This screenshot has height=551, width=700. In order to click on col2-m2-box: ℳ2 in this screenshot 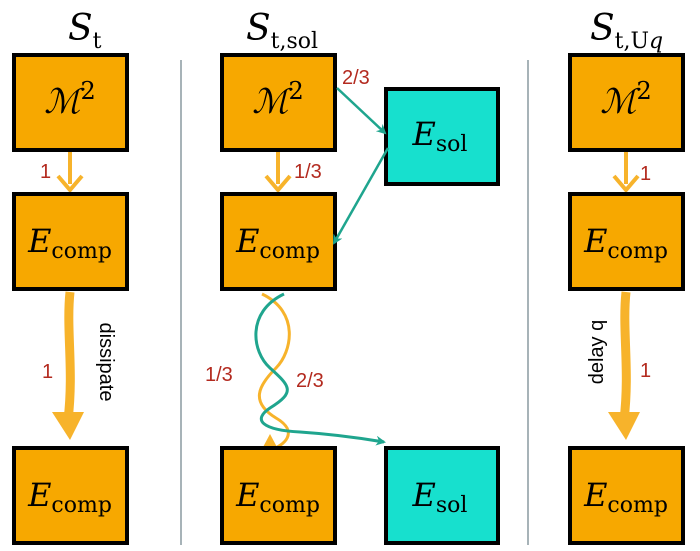, I will do `click(278, 102)`.